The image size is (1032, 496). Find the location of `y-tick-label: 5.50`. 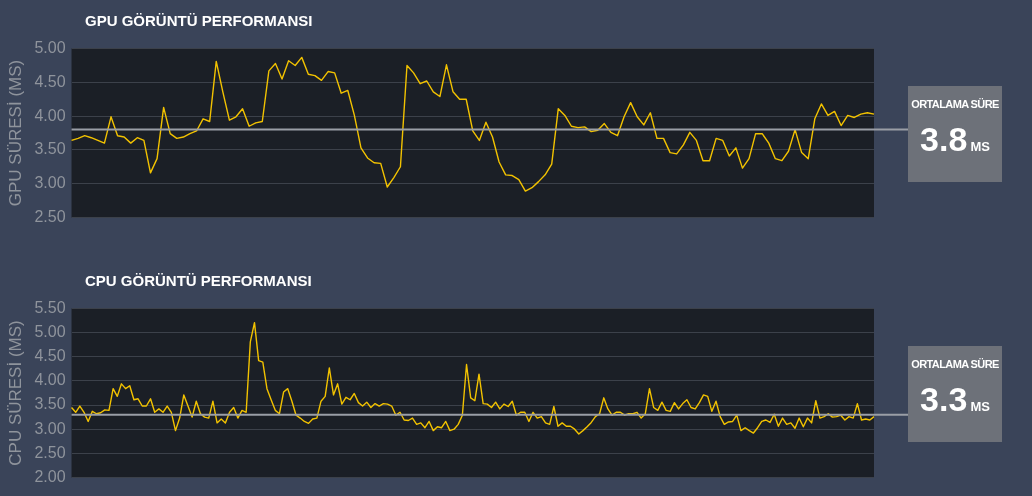

y-tick-label: 5.50 is located at coordinates (50, 308).